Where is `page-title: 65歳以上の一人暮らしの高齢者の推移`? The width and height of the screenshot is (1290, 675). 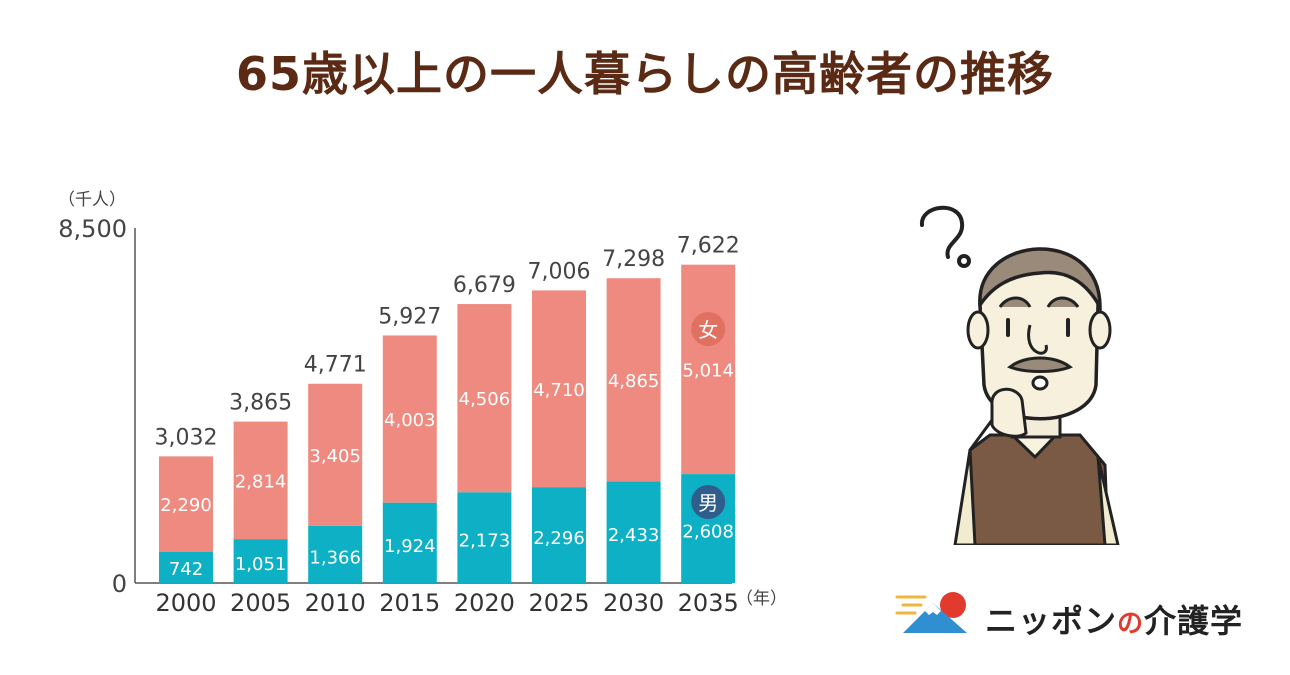
page-title: 65歳以上の一人暮らしの高齢者の推移 is located at coordinates (644, 74).